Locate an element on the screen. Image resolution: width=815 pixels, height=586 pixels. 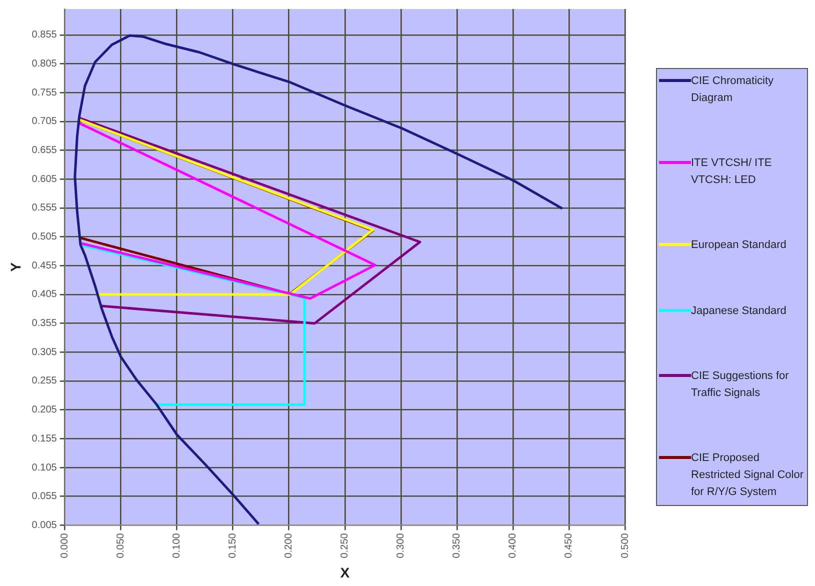
x-tick-label: 0.150 is located at coordinates (233, 545).